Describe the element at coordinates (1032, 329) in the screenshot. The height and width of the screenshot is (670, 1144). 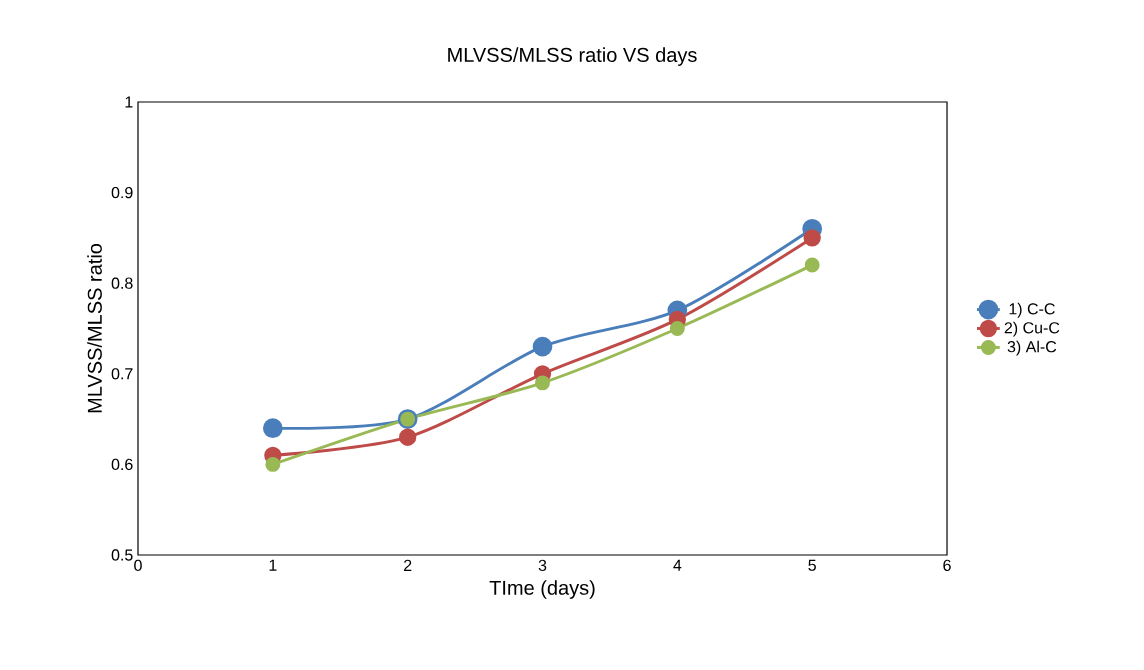
I see `legend-label: 2) Cu-C` at that location.